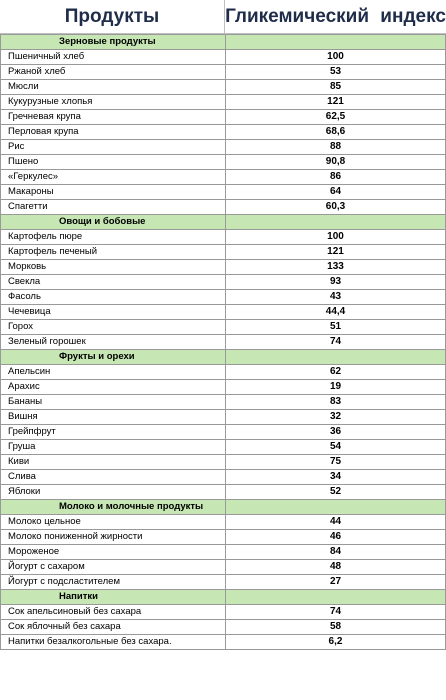  Describe the element at coordinates (335, 537) in the screenshot. I see `gi-value: 46` at that location.